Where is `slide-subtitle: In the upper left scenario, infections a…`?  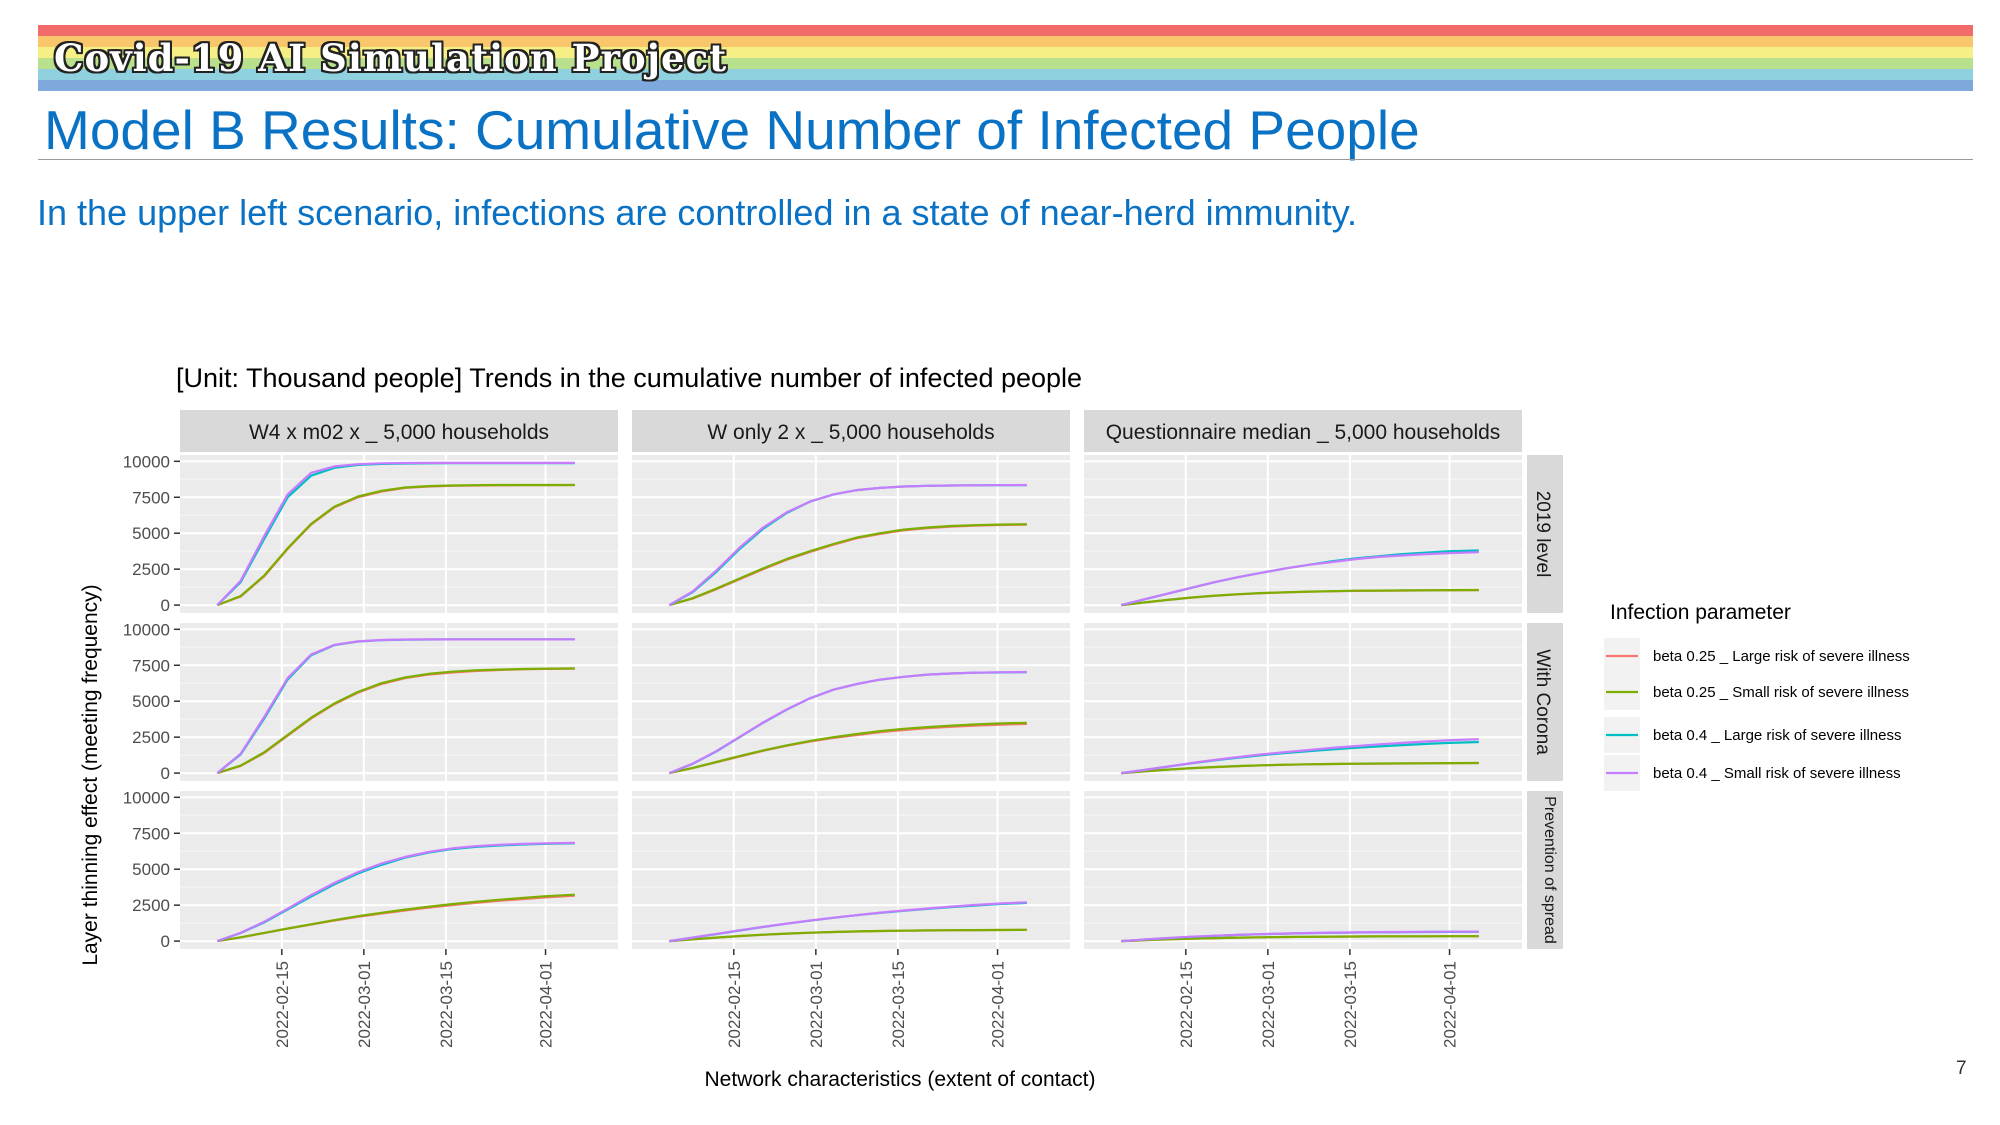
slide-subtitle: In the upper left scenario, infections a… is located at coordinates (697, 212).